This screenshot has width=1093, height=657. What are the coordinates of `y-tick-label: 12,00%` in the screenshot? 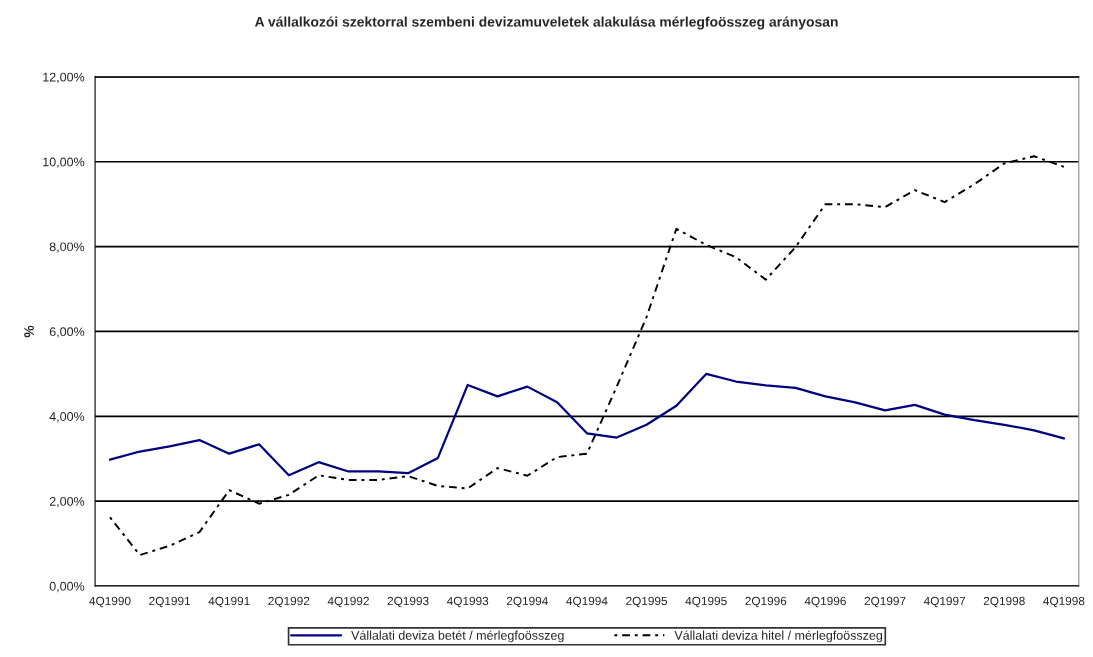 It's located at (64, 77).